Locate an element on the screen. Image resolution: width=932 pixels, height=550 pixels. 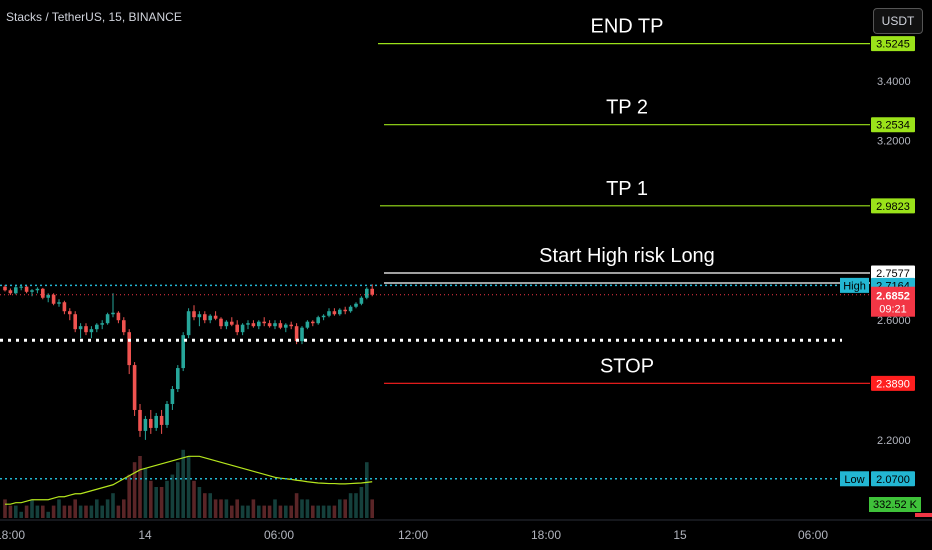
target-price-tag-bg is located at coordinates (893, 44).